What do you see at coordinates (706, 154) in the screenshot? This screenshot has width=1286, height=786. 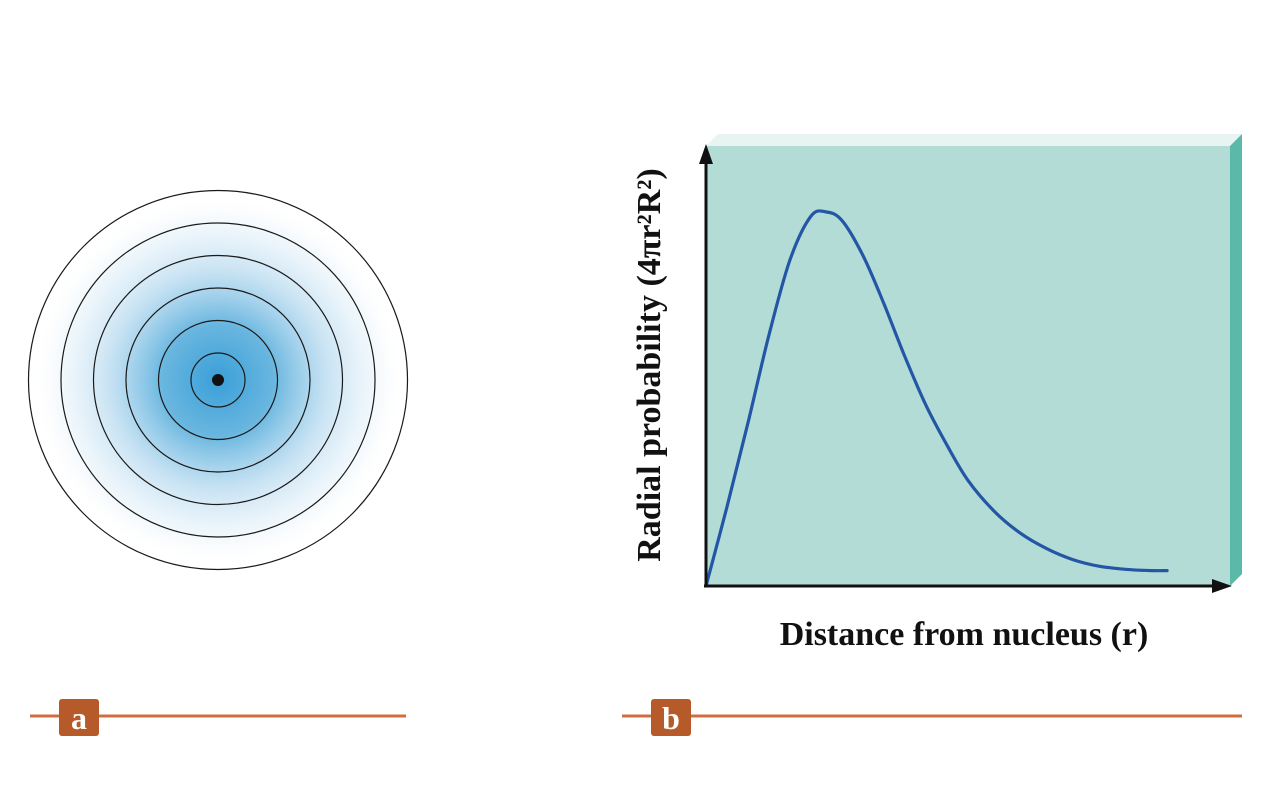 I see `y-axis-arrowhead` at bounding box center [706, 154].